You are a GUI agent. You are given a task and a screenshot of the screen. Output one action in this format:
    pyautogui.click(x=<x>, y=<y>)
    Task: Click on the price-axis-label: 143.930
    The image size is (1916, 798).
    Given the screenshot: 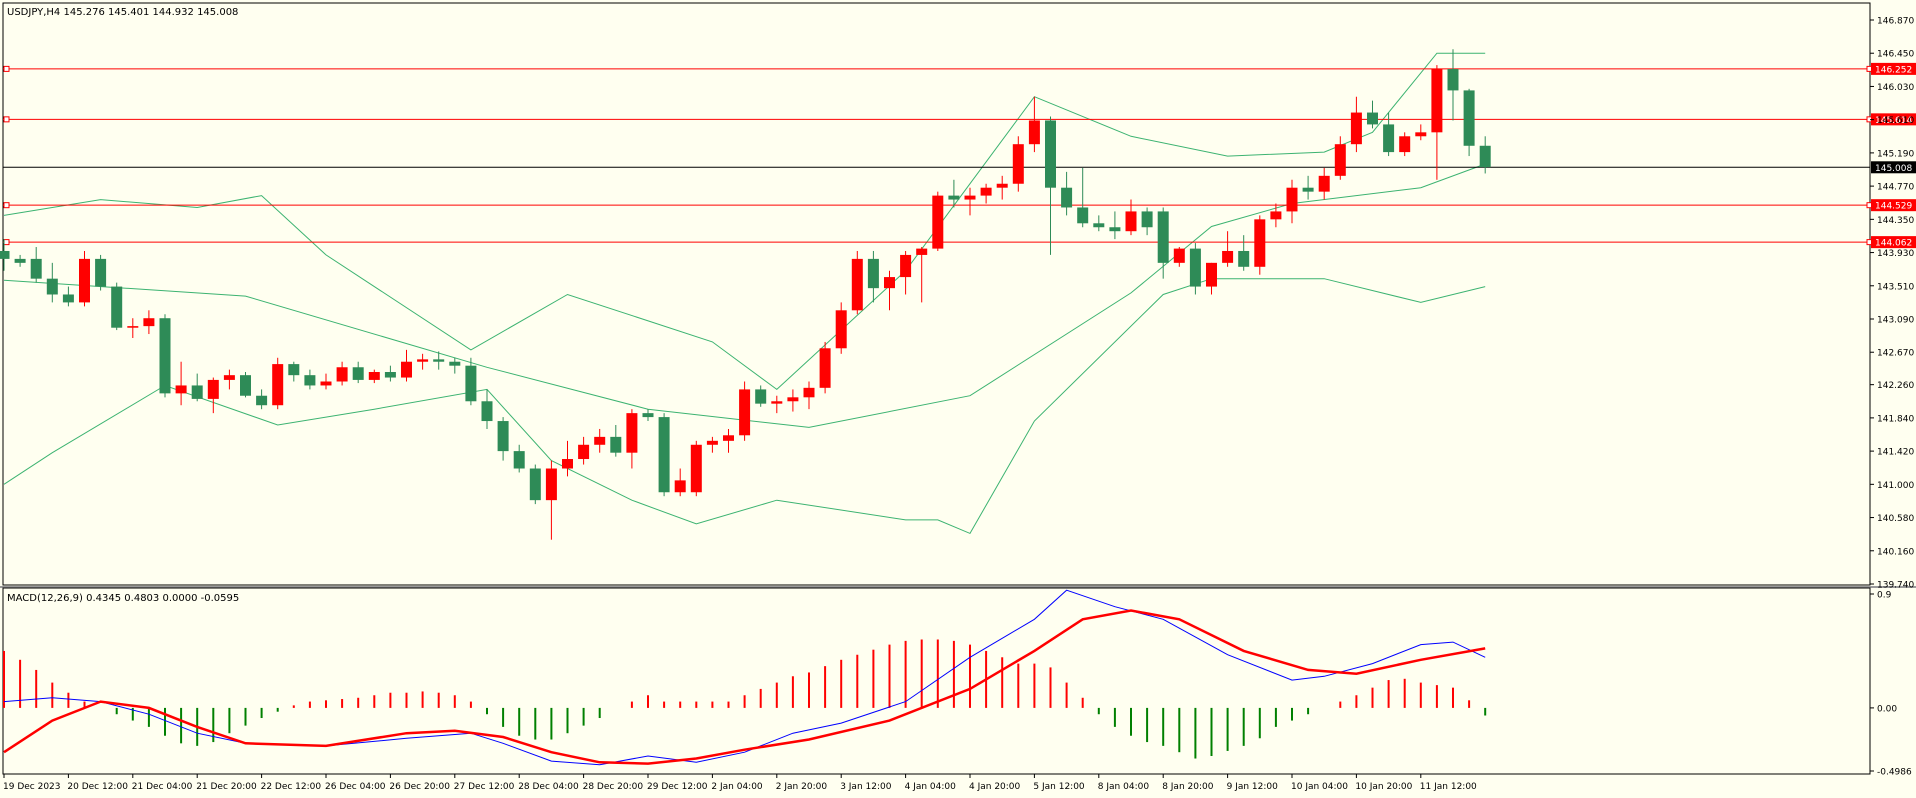 What is the action you would take?
    pyautogui.click(x=1895, y=254)
    